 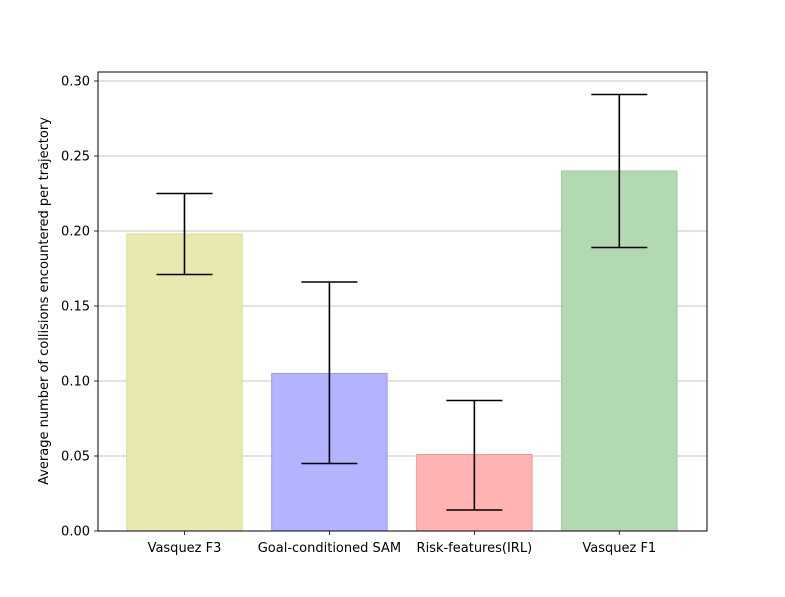 What do you see at coordinates (185, 548) in the screenshot?
I see `x-tick-label: Vasquez F3` at bounding box center [185, 548].